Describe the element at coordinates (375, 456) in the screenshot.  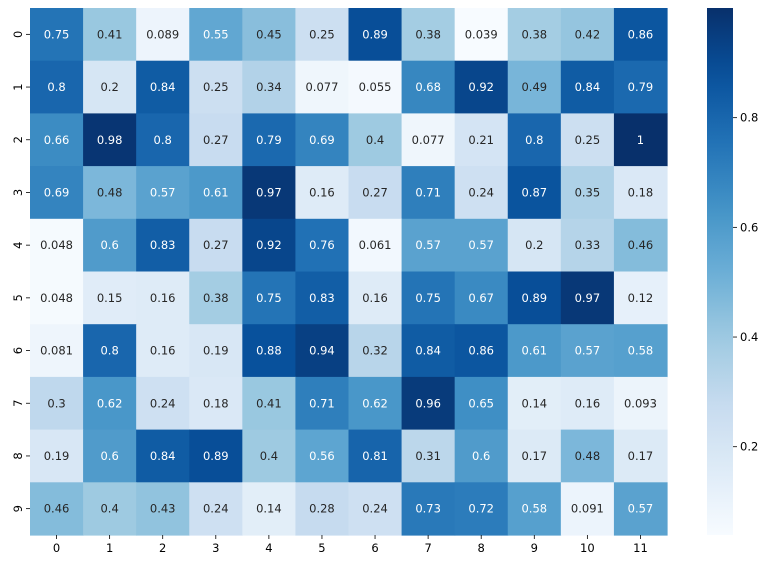
I see `cell-value-label: 0.81` at that location.